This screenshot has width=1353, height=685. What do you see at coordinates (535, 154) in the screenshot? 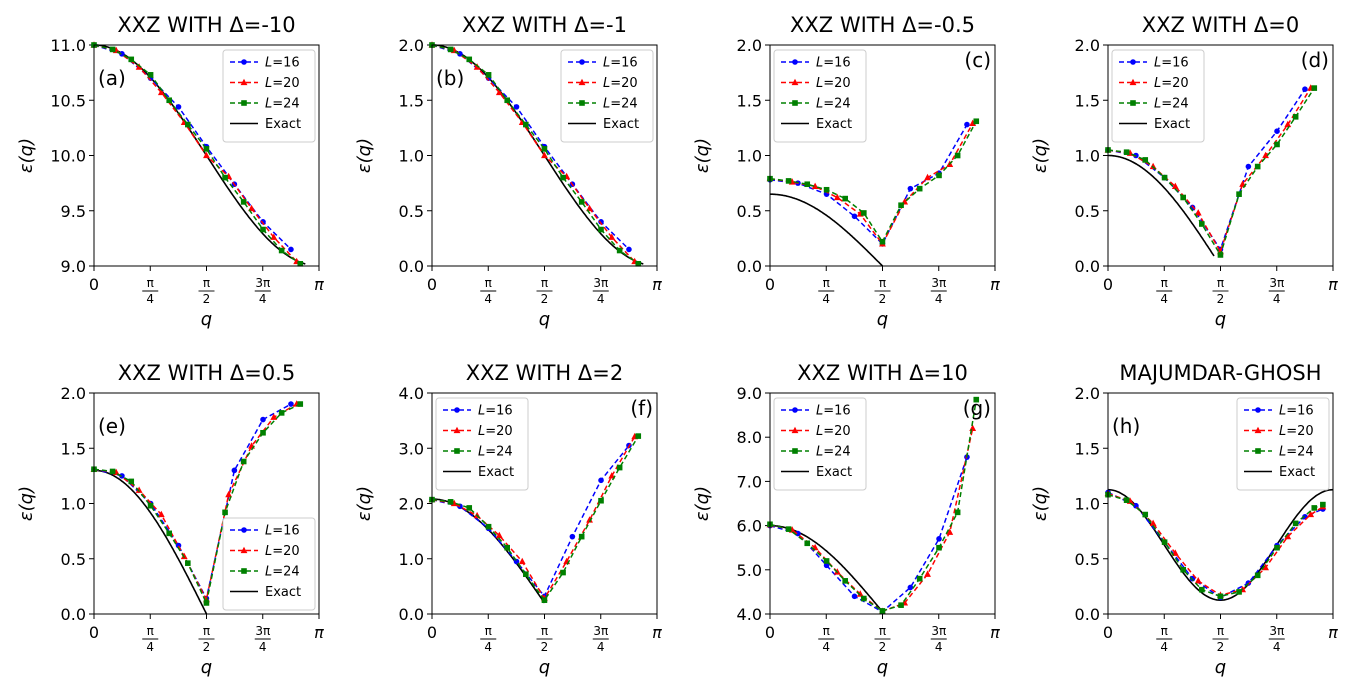
I see `series-L24` at bounding box center [535, 154].